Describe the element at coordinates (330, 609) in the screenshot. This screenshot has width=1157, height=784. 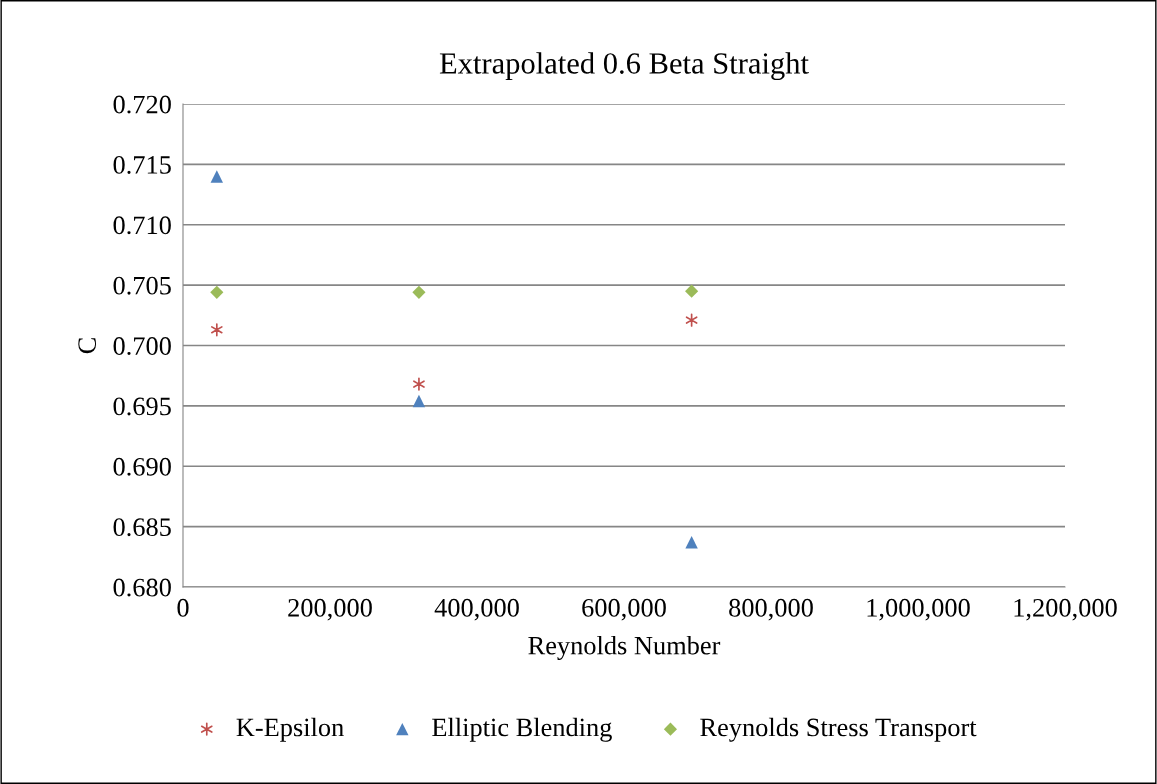
I see `x-tick-label: 200,000` at that location.